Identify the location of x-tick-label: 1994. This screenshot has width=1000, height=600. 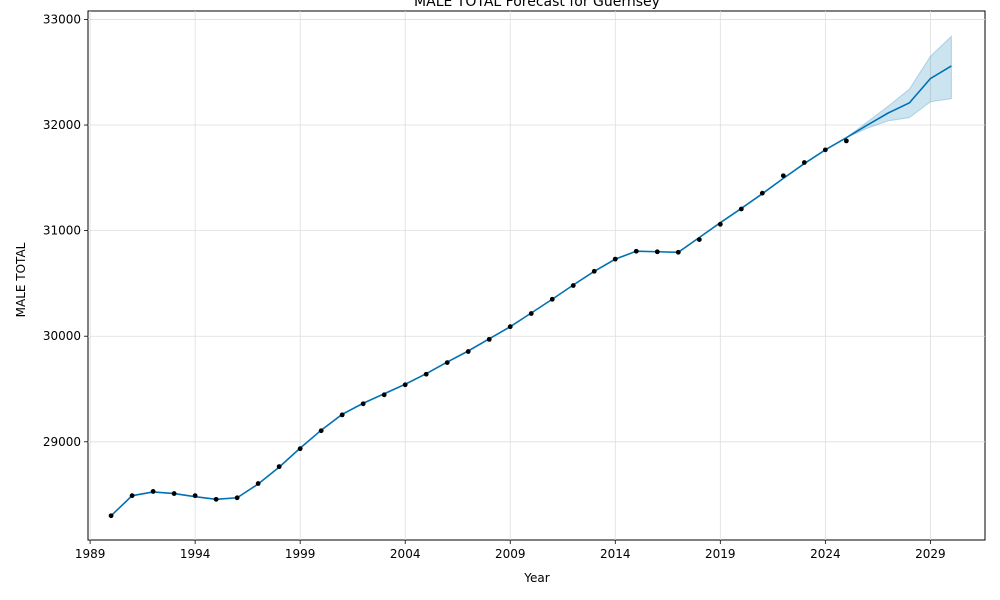
(195, 554).